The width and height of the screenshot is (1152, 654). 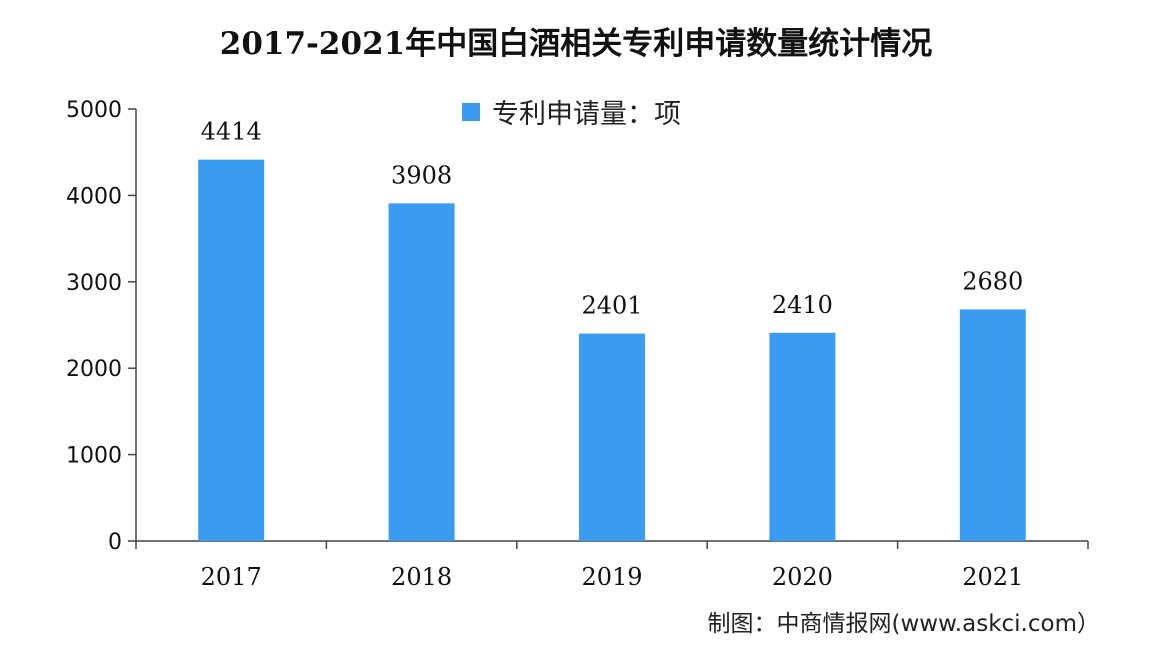 I want to click on x-tick-label: 2017, so click(x=231, y=577).